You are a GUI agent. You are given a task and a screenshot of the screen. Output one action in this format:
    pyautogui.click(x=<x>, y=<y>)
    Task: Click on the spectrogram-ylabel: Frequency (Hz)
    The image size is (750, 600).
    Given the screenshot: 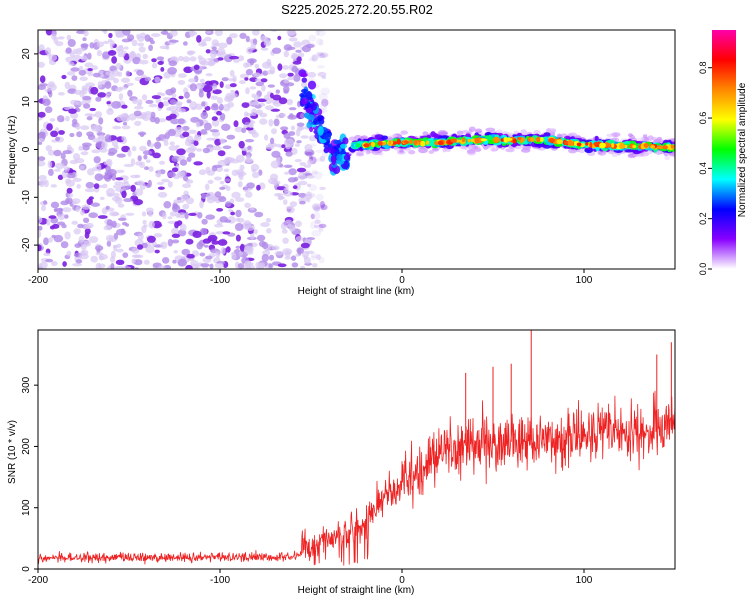 What is the action you would take?
    pyautogui.click(x=12, y=150)
    